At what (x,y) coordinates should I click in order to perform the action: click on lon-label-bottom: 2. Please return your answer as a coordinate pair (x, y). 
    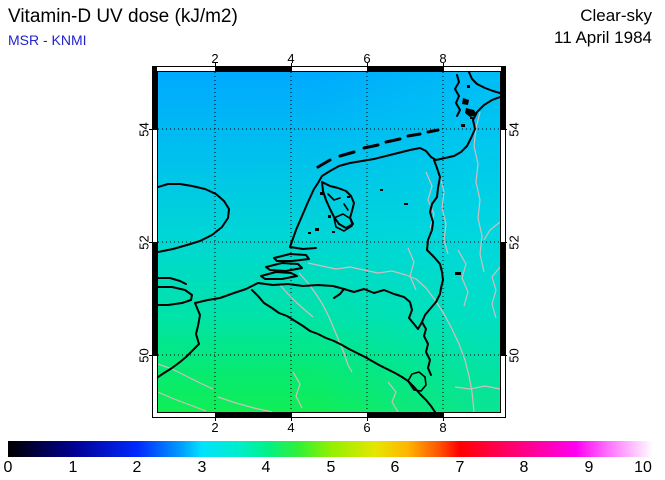
    Looking at the image, I should click on (215, 427).